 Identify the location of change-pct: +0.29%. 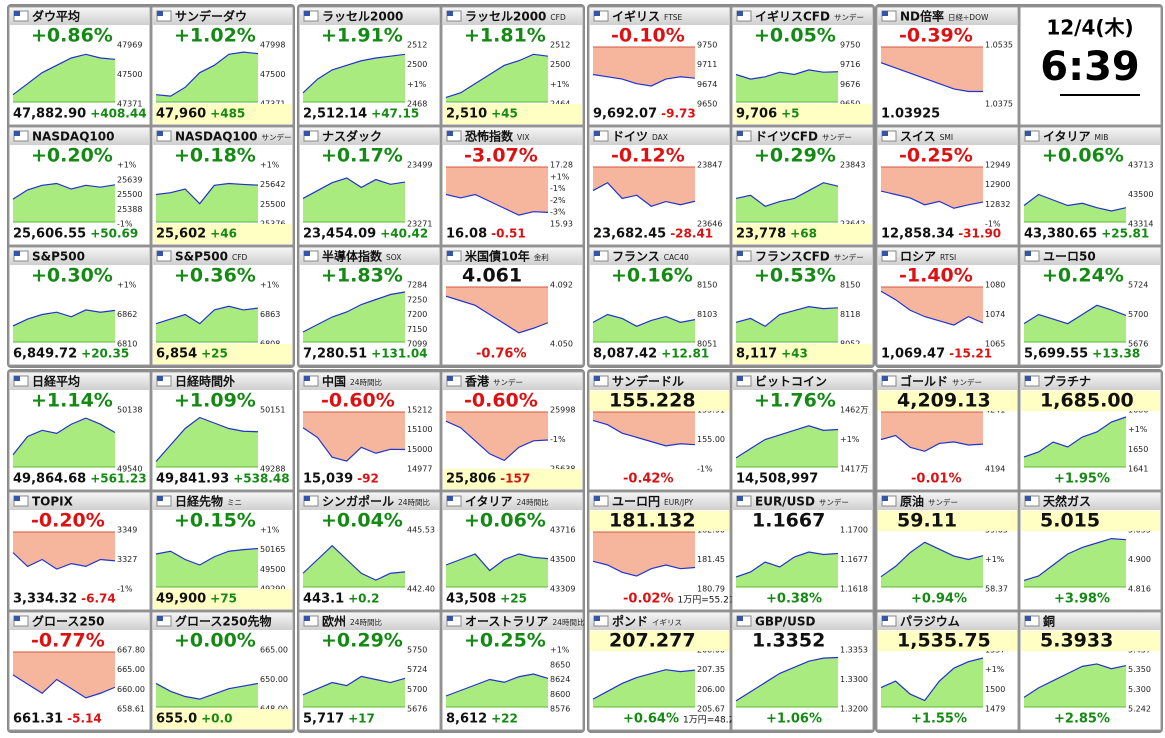
(795, 156).